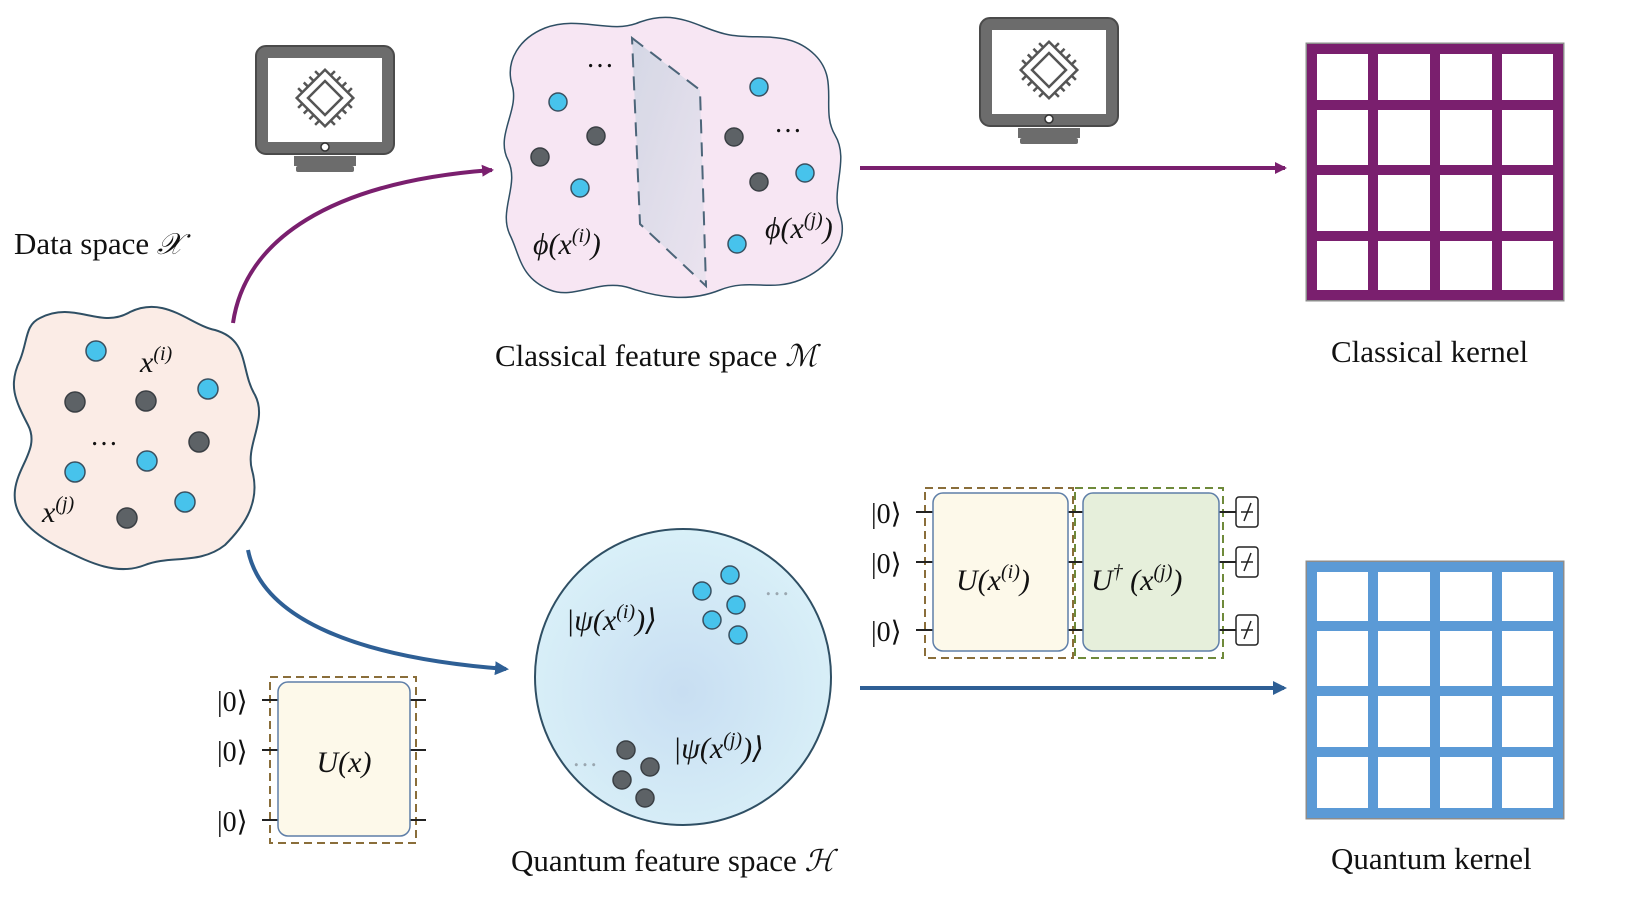  Describe the element at coordinates (136, 437) in the screenshot. I see `data-space-blob` at that location.